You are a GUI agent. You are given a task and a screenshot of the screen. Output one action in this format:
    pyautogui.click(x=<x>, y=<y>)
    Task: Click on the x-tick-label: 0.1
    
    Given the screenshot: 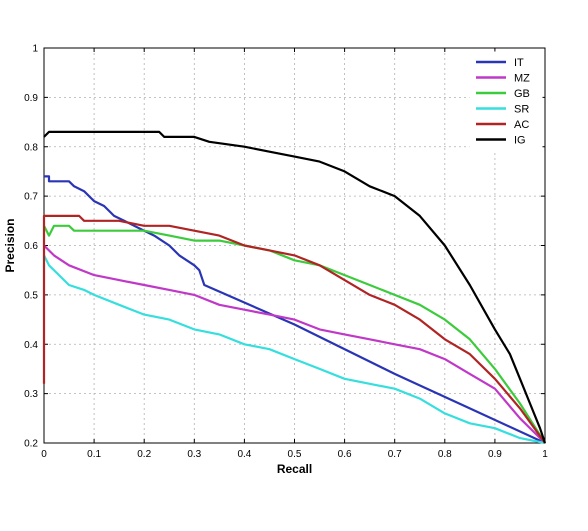 What is the action you would take?
    pyautogui.click(x=94, y=454)
    